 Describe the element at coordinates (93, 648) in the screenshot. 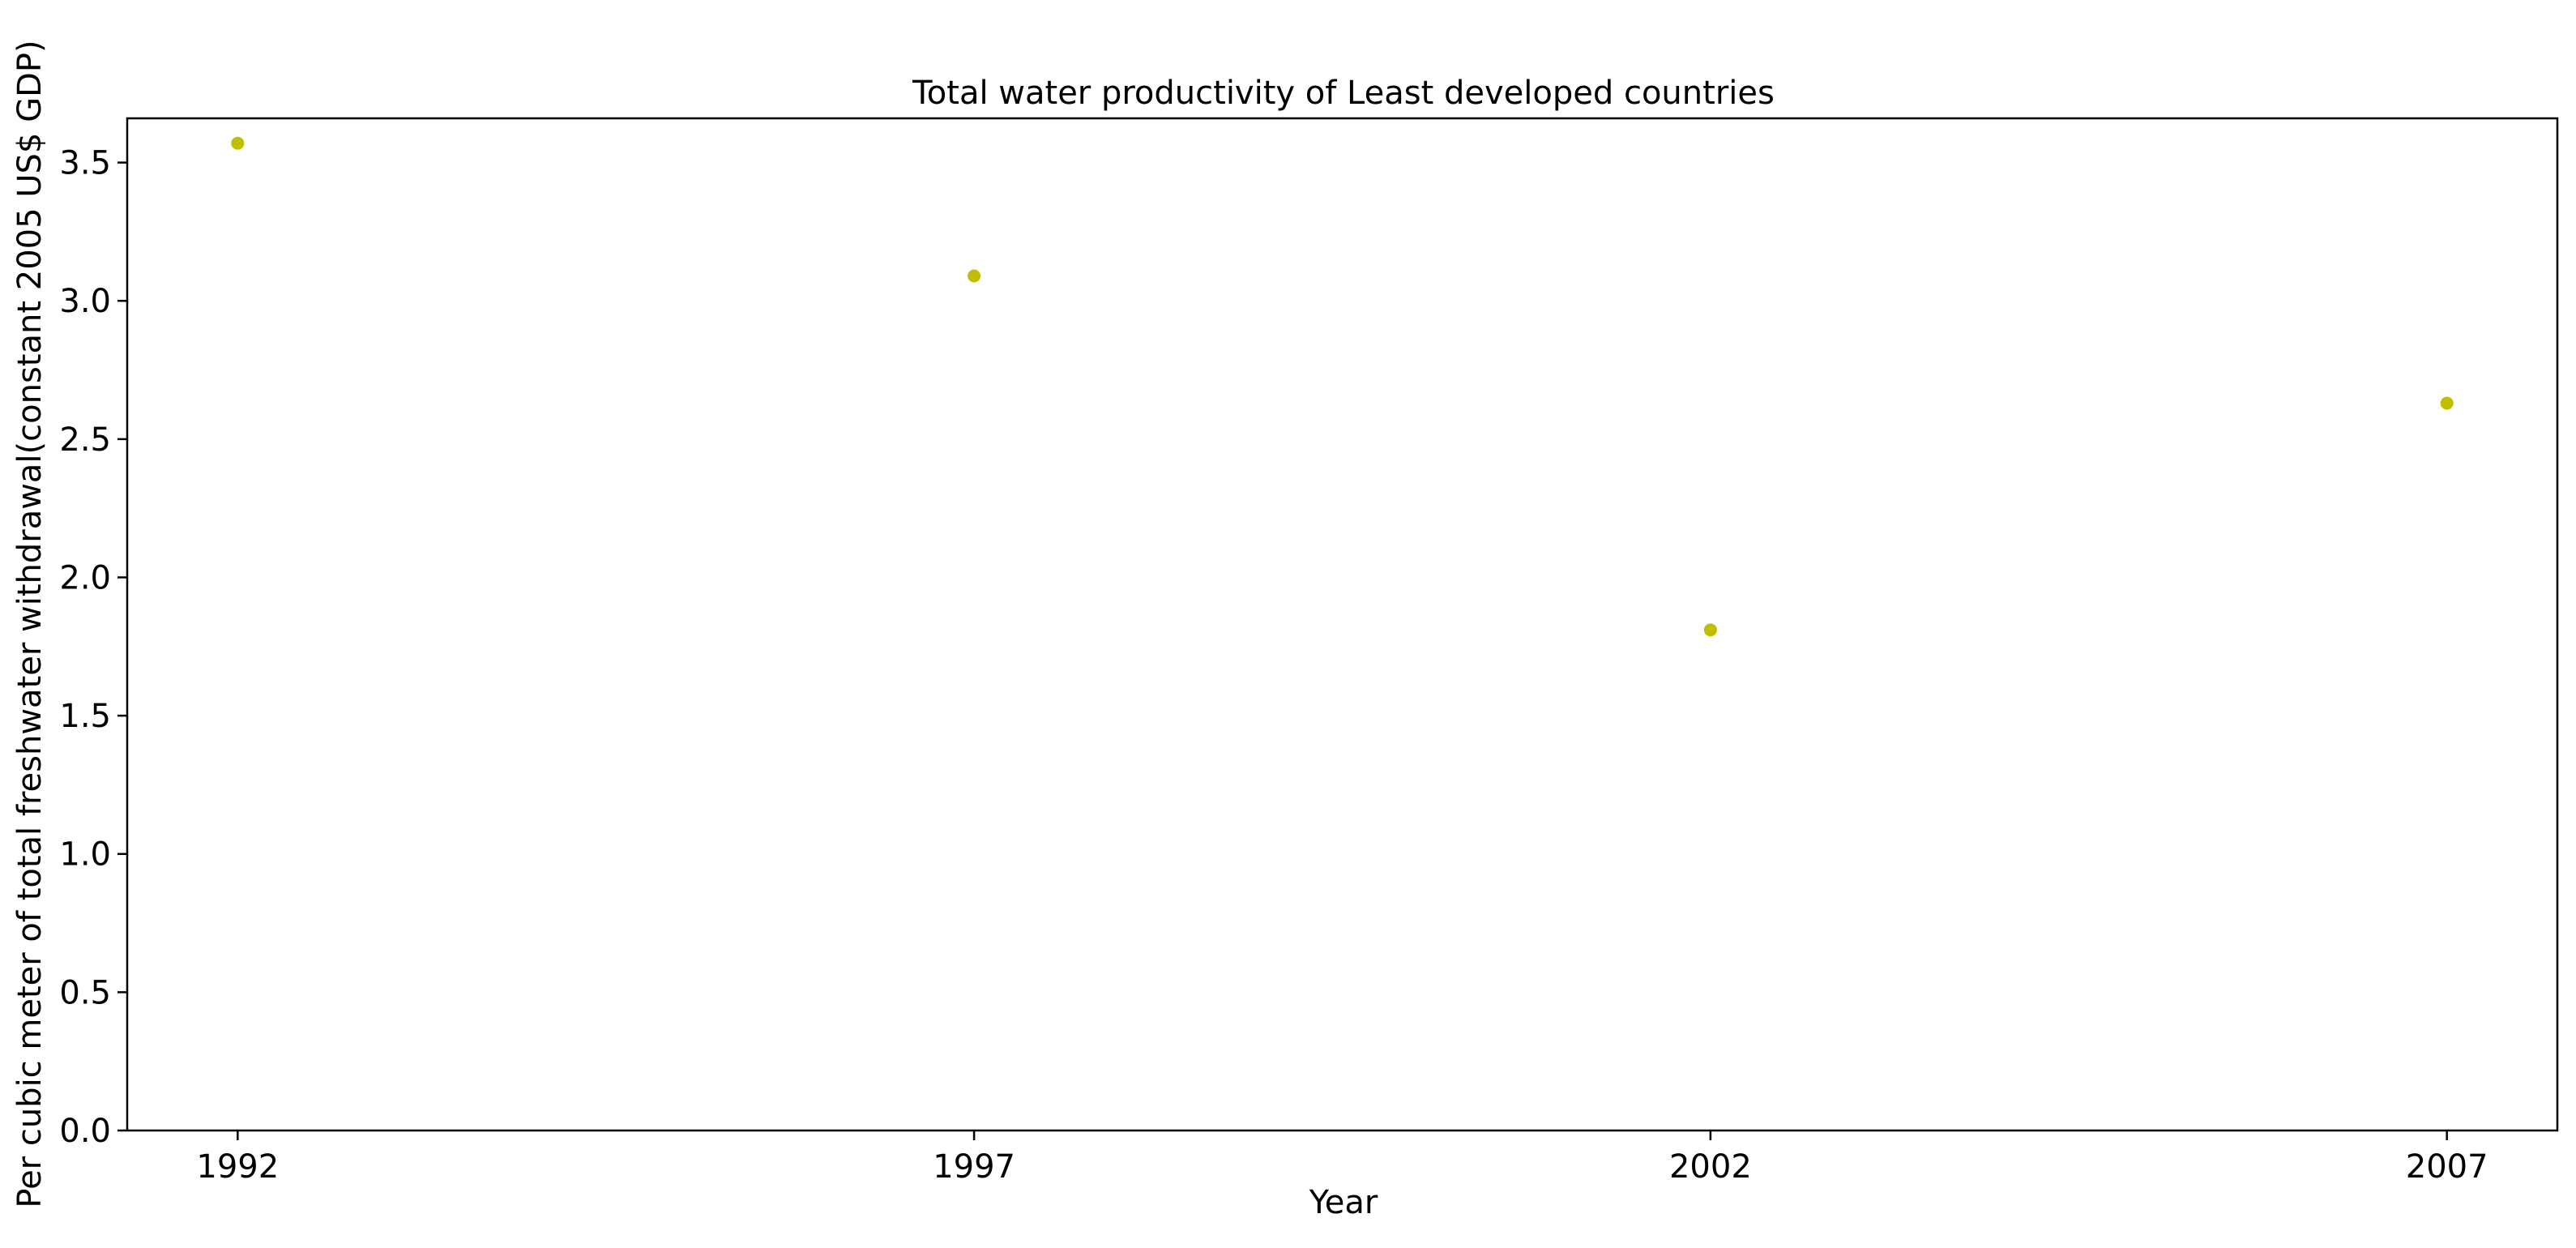

I see `y-axis-ticks: 0.0 0.5 1.0 1.5 2.0 2.5 3.0 3.5` at that location.